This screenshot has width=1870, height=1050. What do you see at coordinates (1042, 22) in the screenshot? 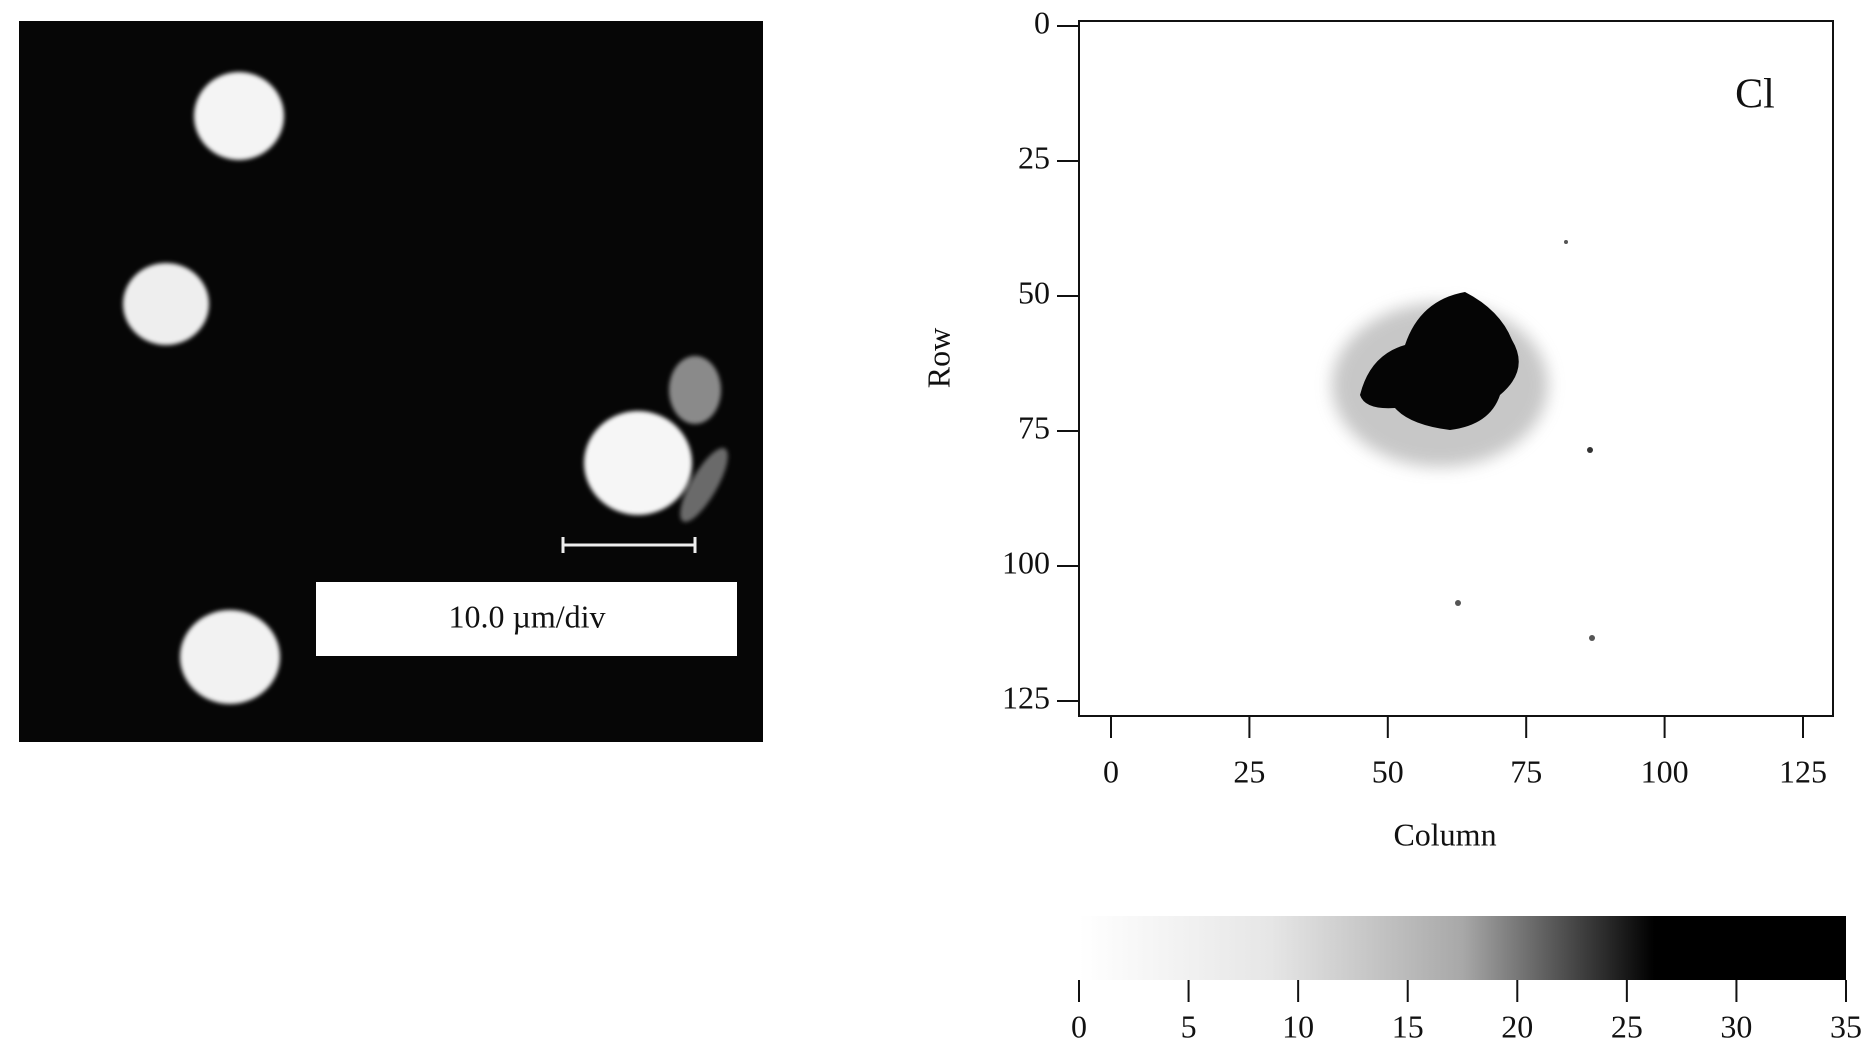
I see `y-tick-label: 0` at bounding box center [1042, 22].